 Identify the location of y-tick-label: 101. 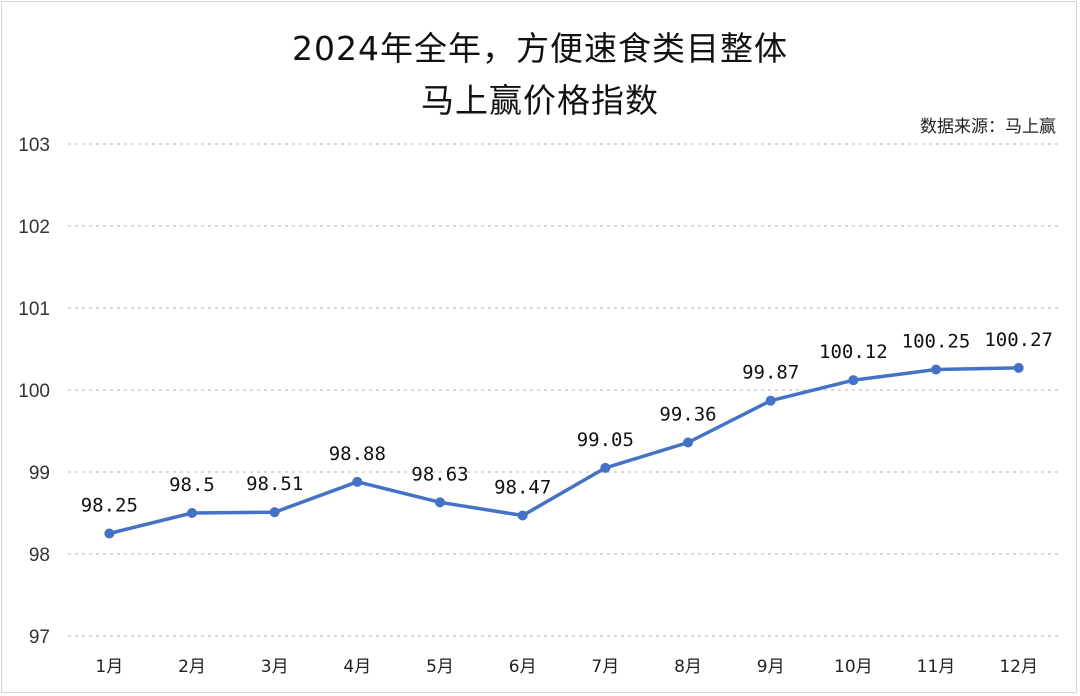
(34, 309).